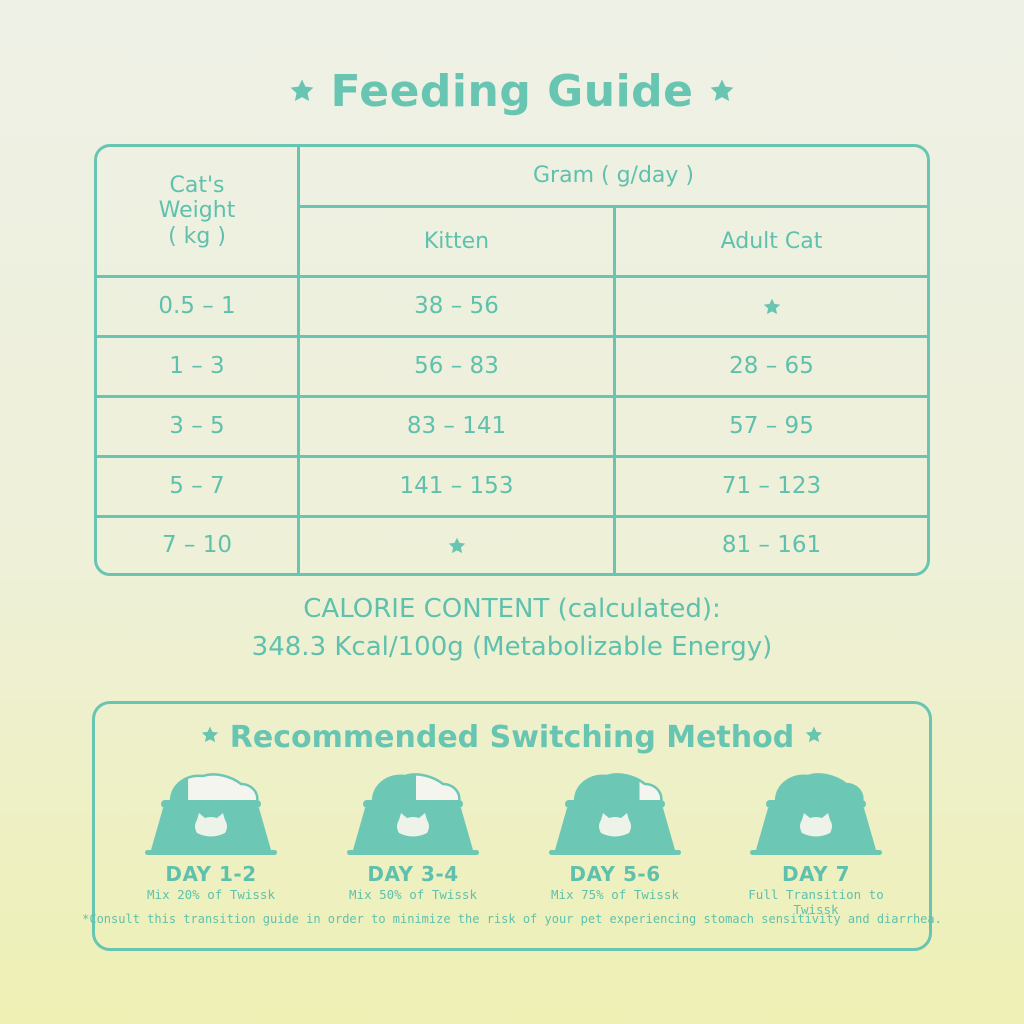 The image size is (1024, 1024). Describe the element at coordinates (197, 306) in the screenshot. I see `weight-cell: 0.5 – 1` at that location.